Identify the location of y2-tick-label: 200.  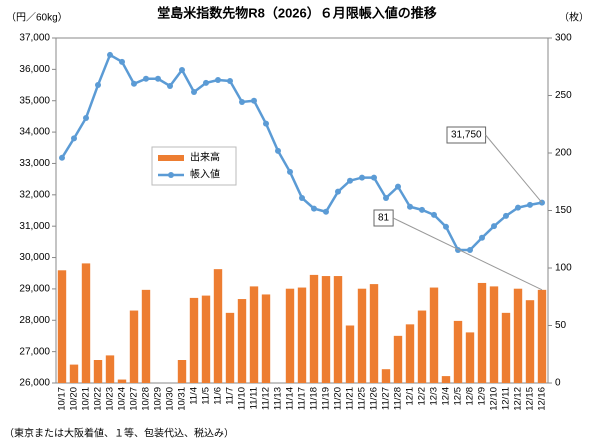
(563, 153).